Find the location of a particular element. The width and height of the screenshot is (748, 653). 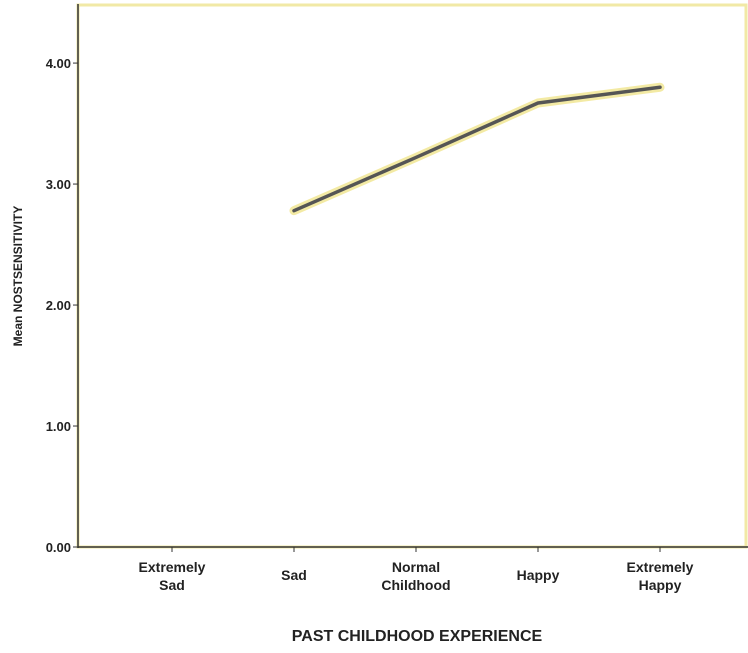

line is located at coordinates (477, 149).